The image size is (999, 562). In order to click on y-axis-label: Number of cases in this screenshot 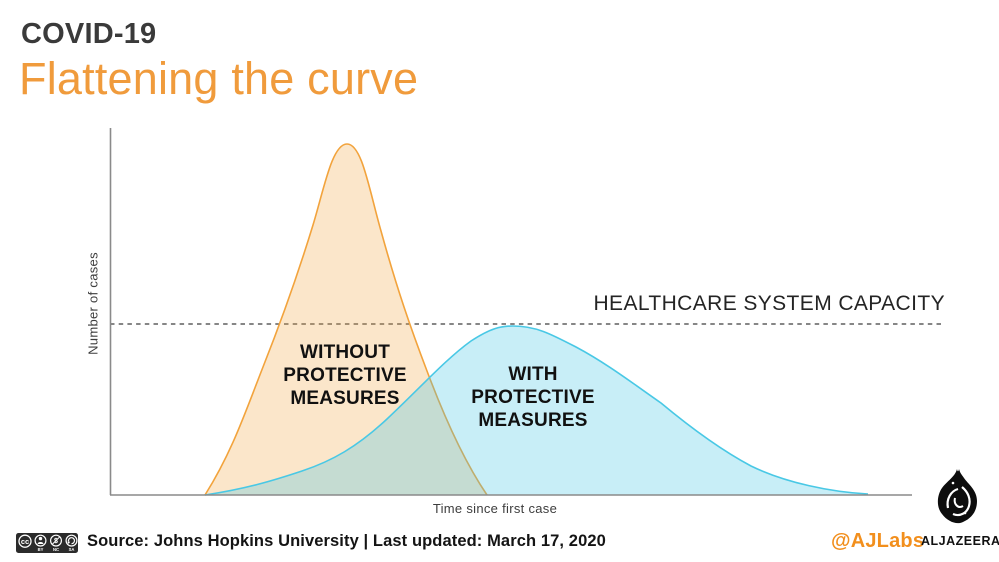, I will do `click(93, 303)`.